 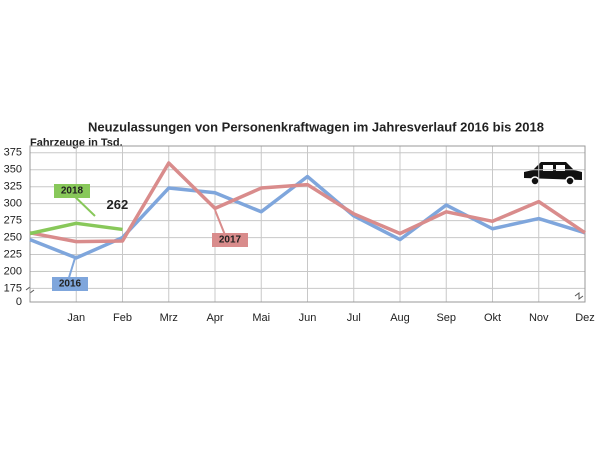 I want to click on y-tick-label: 225, so click(x=13, y=254).